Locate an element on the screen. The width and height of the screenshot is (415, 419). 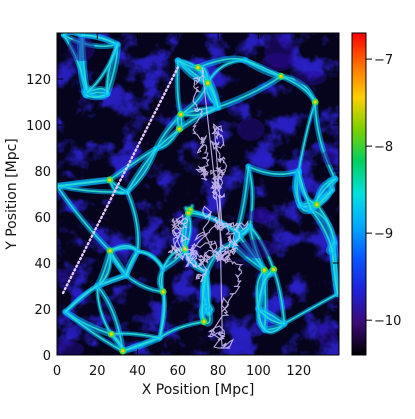
trajectory-path is located at coordinates (208, 208).